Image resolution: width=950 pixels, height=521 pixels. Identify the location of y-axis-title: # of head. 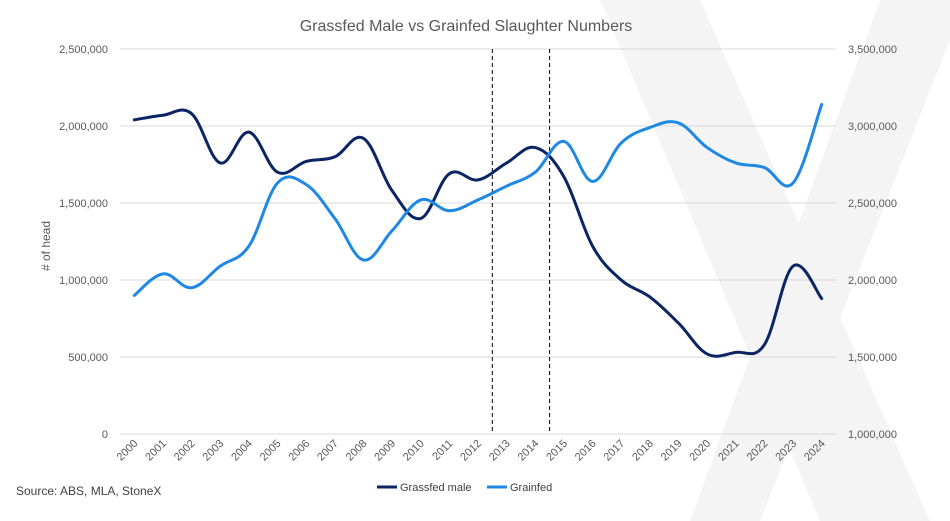
(46, 246).